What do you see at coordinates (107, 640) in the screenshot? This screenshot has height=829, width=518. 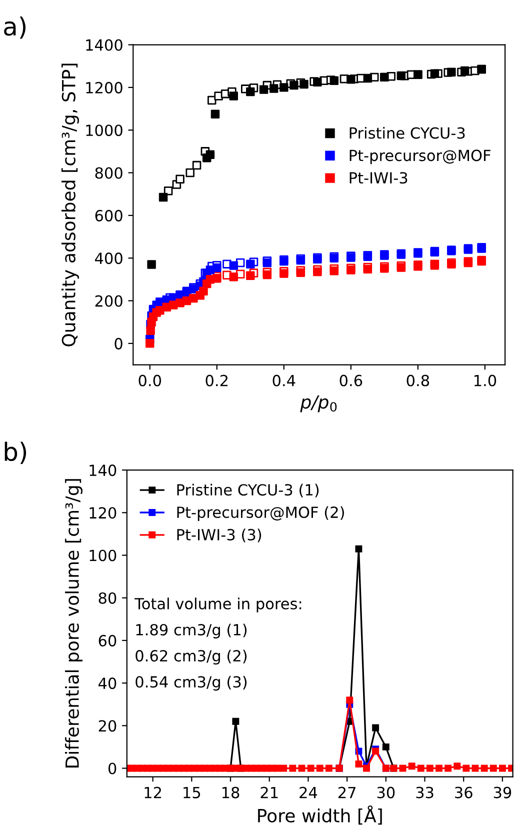 I see `y-tick-label: 60` at bounding box center [107, 640].